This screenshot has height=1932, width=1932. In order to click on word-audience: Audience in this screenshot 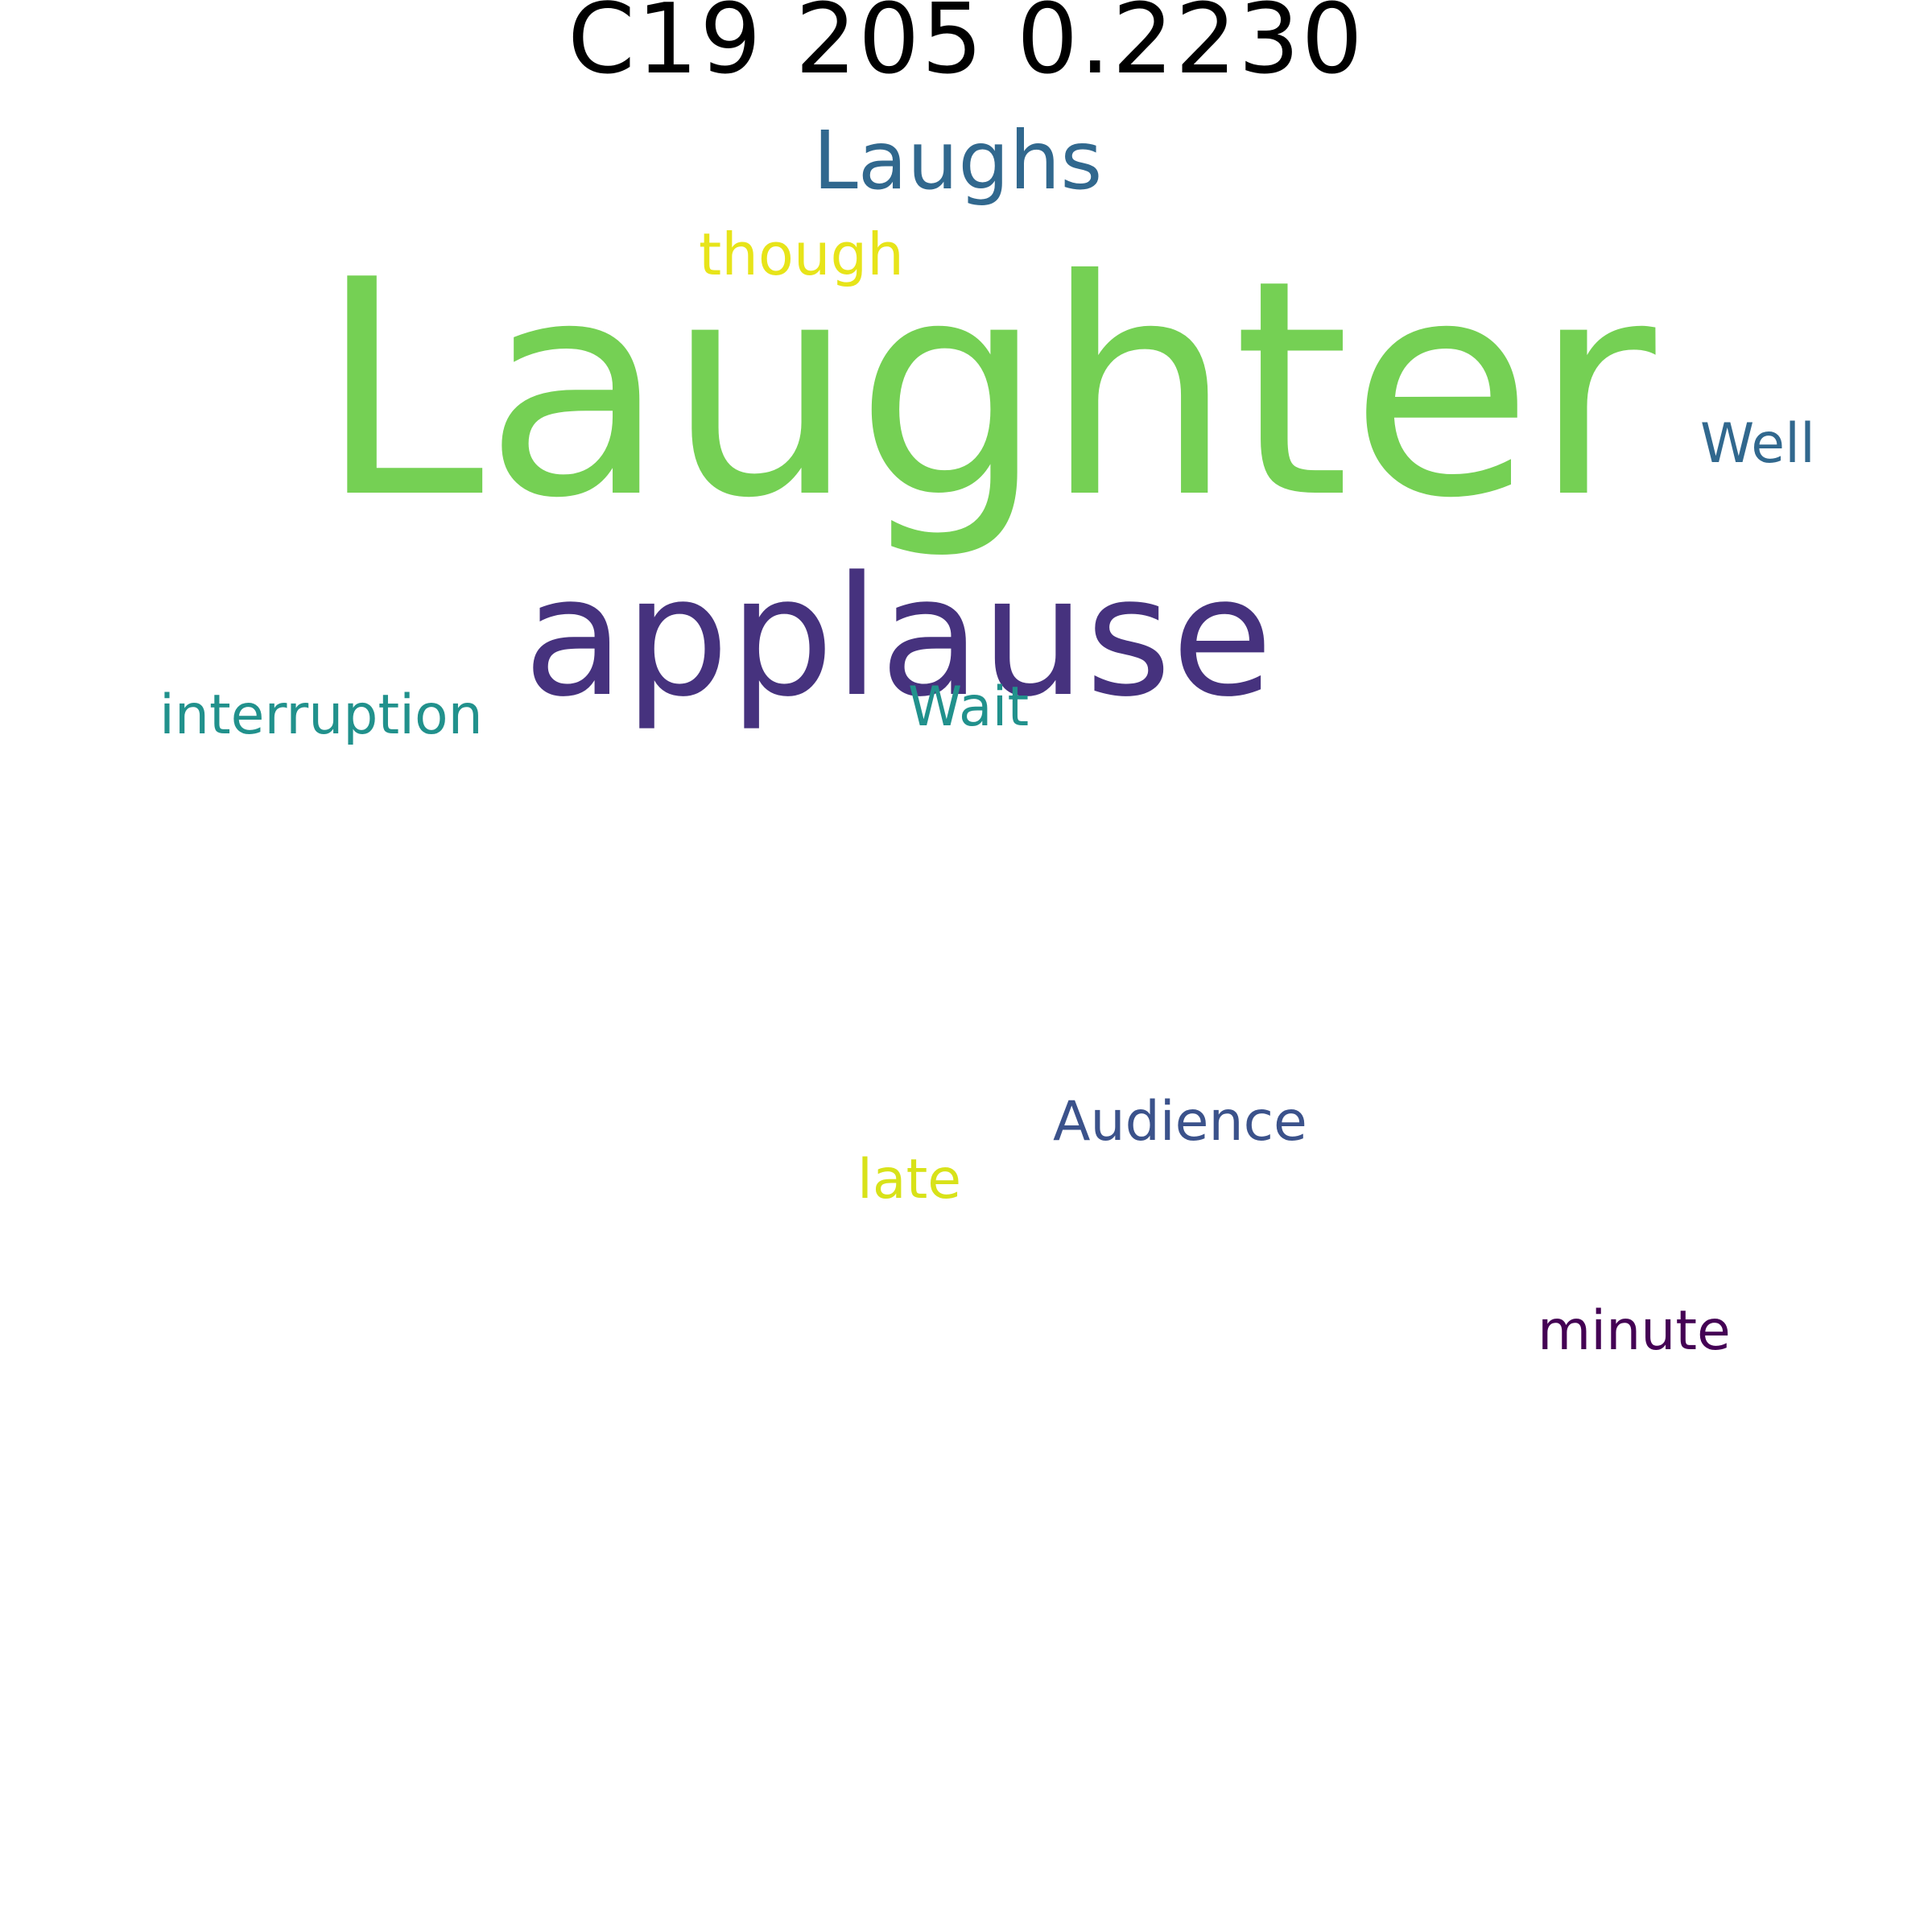, I will do `click(1180, 1122)`.